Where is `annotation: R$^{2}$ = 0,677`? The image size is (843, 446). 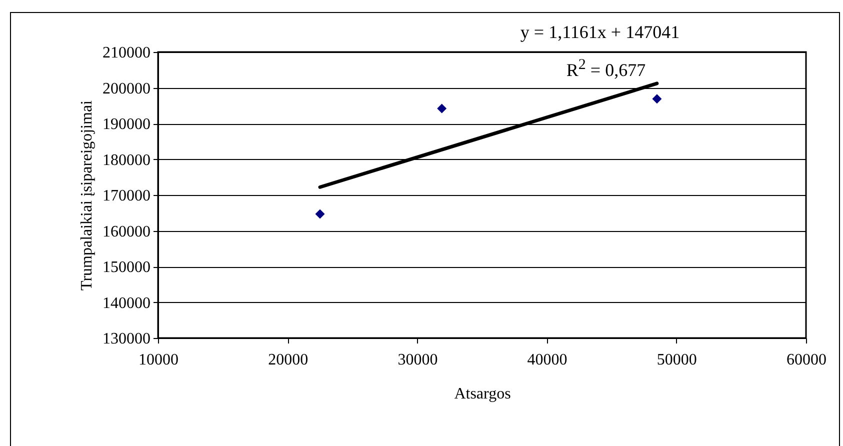
annotation: R$^{2}$ = 0,677 is located at coordinates (606, 69).